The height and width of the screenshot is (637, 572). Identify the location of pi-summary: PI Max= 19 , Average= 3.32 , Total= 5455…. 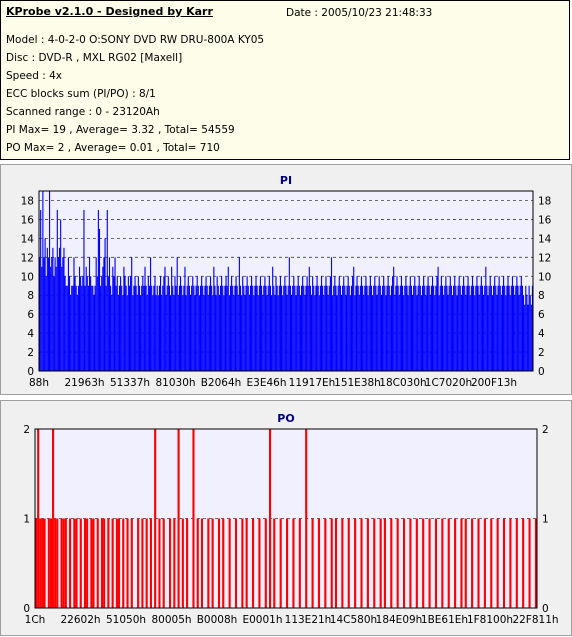
(120, 130).